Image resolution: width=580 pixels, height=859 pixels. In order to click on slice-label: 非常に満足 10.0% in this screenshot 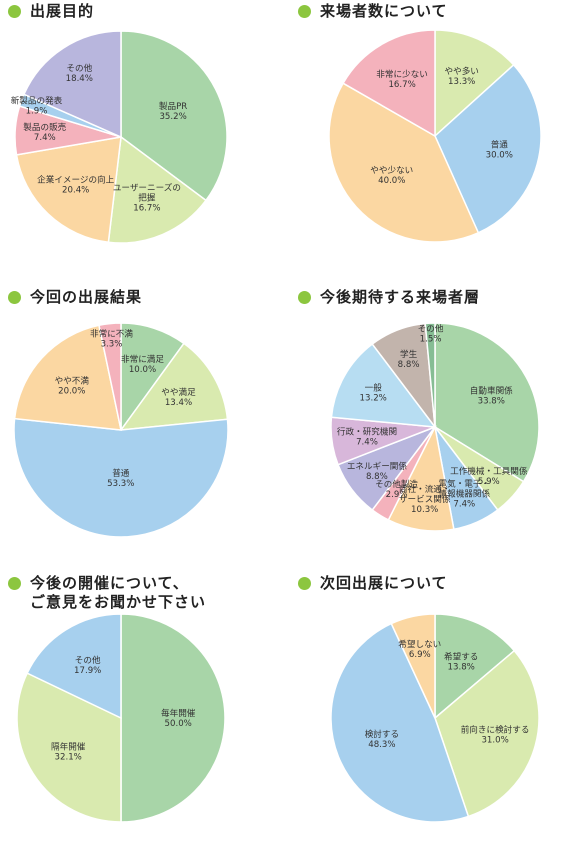, I will do `click(142, 364)`.